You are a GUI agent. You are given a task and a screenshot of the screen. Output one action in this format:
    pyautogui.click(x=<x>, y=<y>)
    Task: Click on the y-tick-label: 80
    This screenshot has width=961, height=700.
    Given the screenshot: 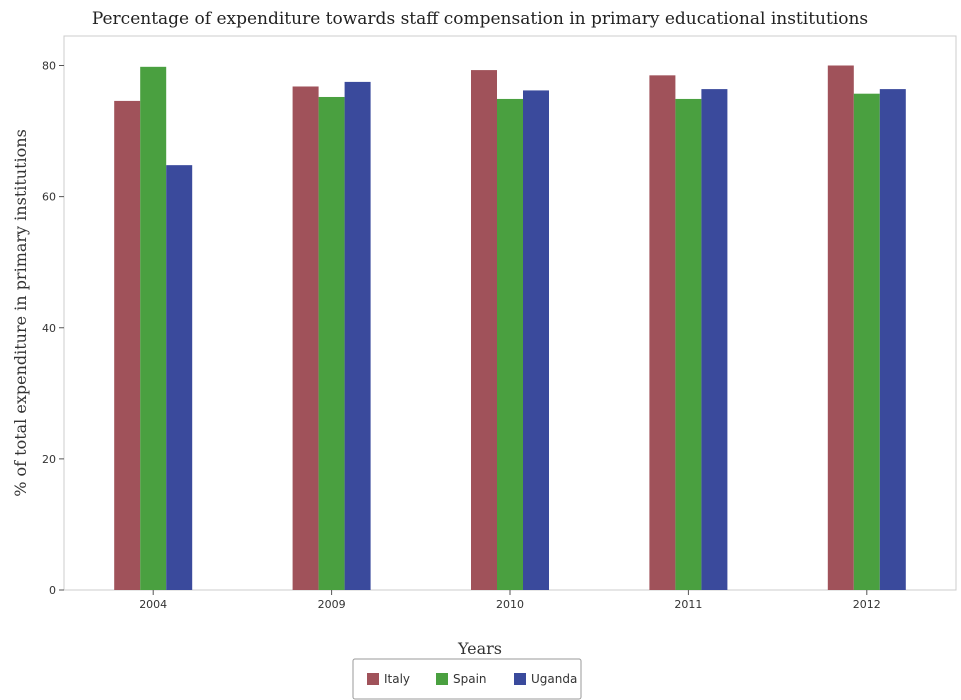 What is the action you would take?
    pyautogui.click(x=49, y=66)
    